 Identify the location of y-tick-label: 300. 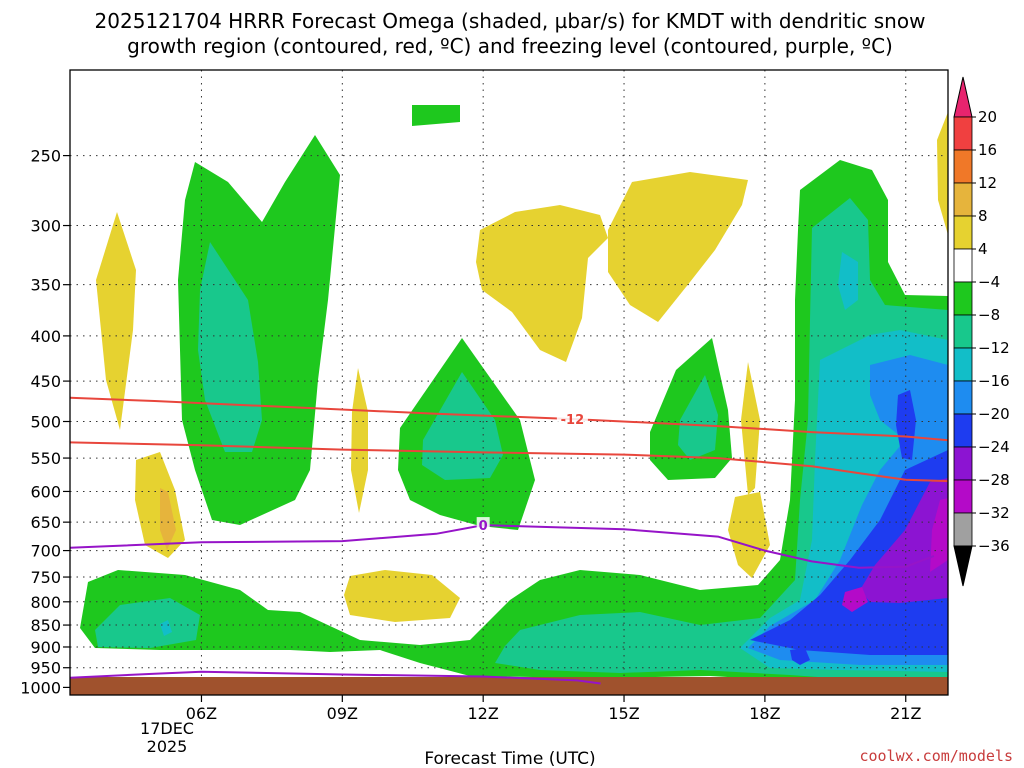
(45, 226).